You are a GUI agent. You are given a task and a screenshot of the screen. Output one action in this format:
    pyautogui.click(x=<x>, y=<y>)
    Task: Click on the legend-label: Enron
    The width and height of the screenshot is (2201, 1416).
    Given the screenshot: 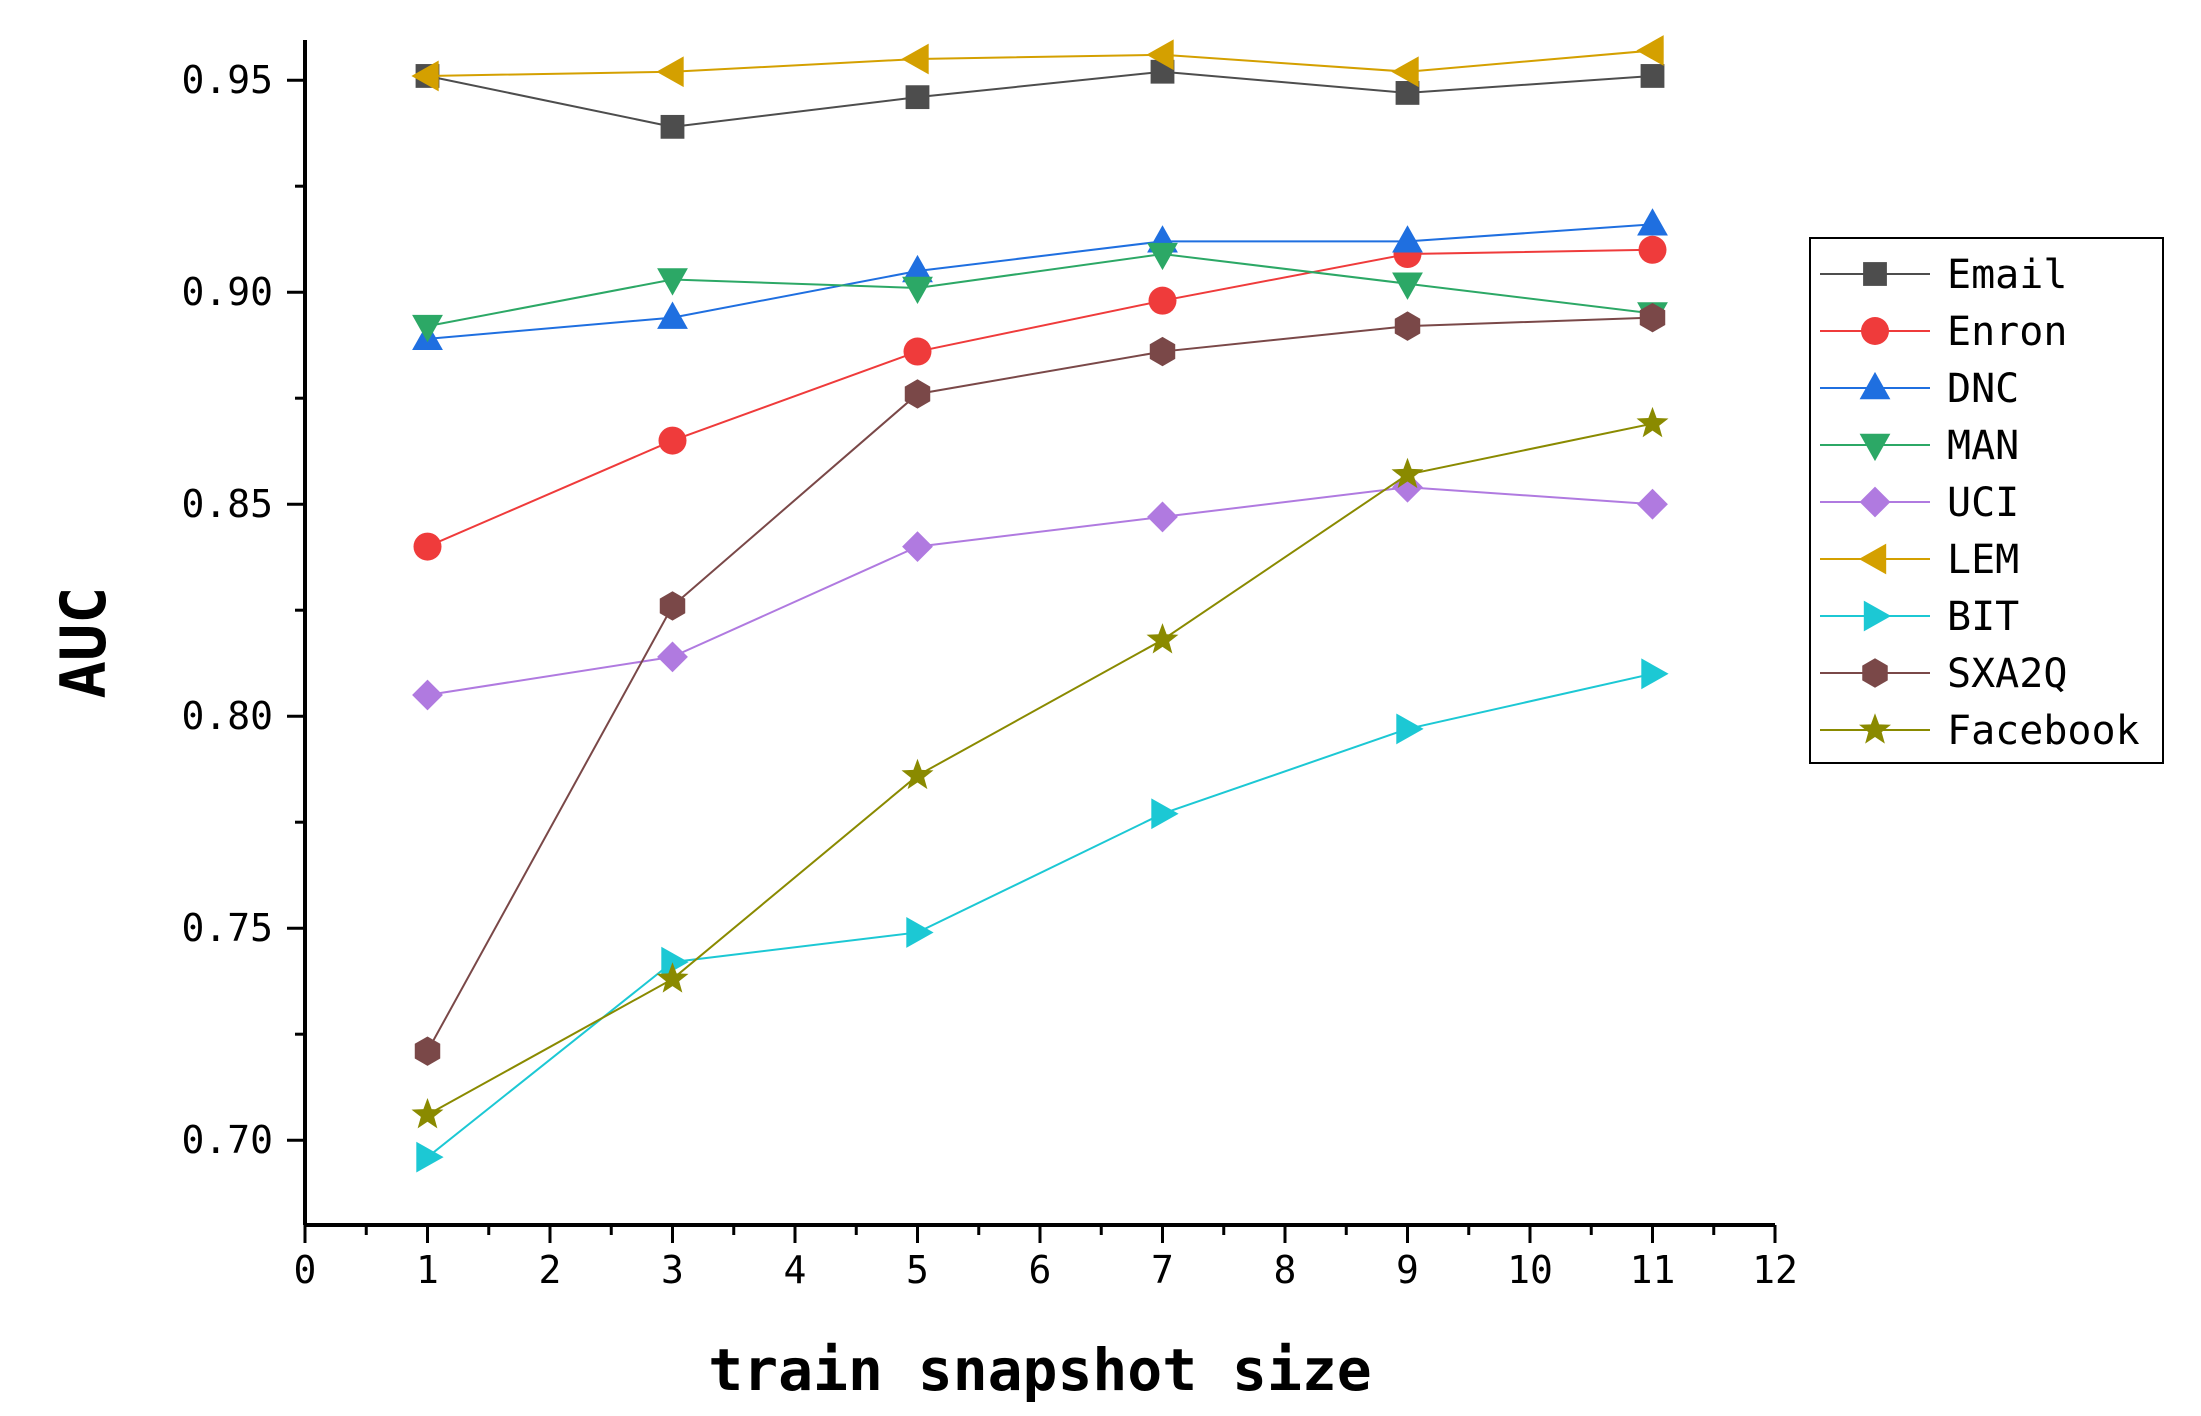 What is the action you would take?
    pyautogui.click(x=2007, y=332)
    